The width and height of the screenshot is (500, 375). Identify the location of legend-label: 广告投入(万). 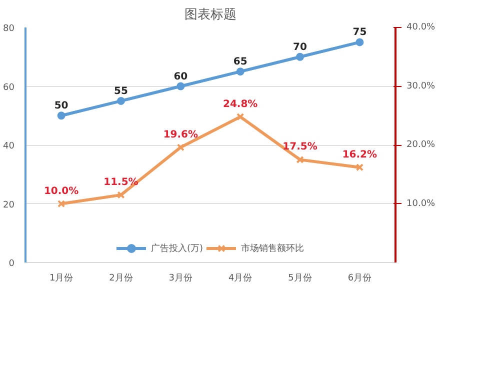
(177, 248).